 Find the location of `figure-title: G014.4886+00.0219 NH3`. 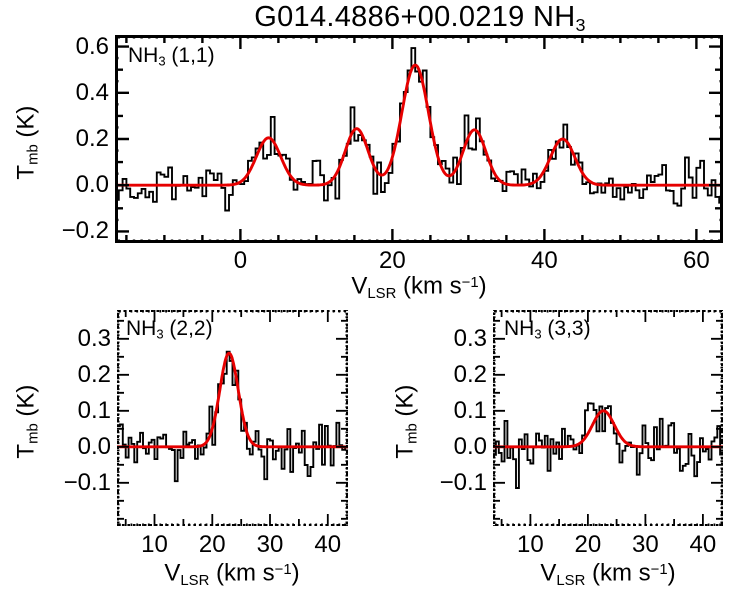

figure-title: G014.4886+00.0219 NH3 is located at coordinates (420, 18).